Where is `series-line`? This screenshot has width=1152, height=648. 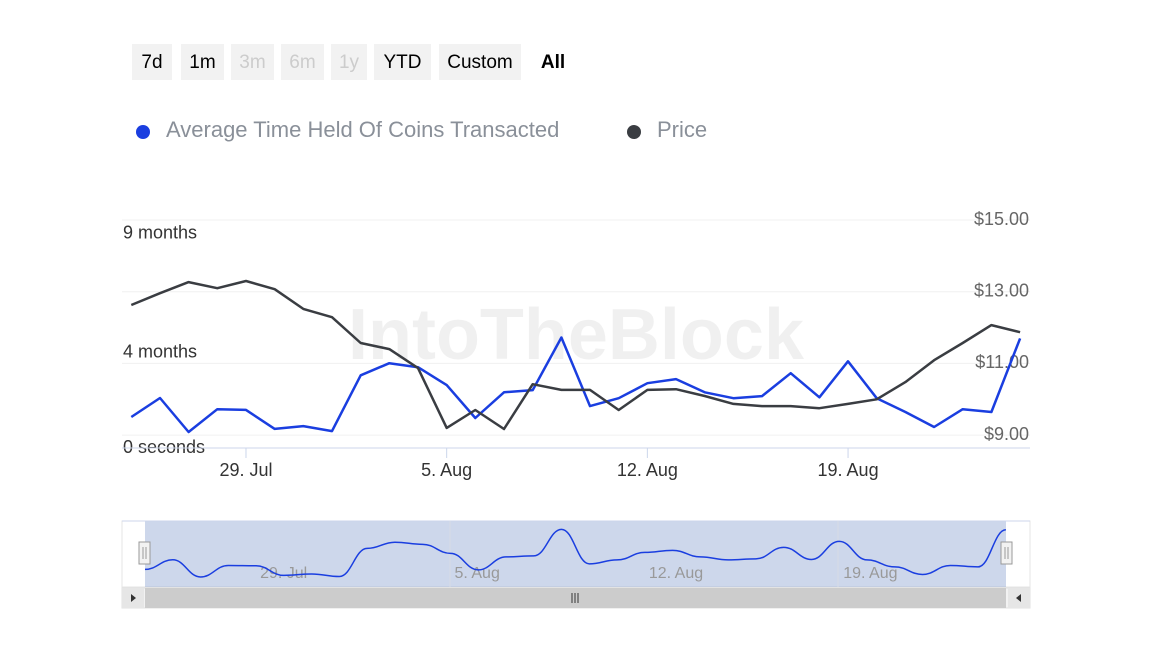 series-line is located at coordinates (576, 385).